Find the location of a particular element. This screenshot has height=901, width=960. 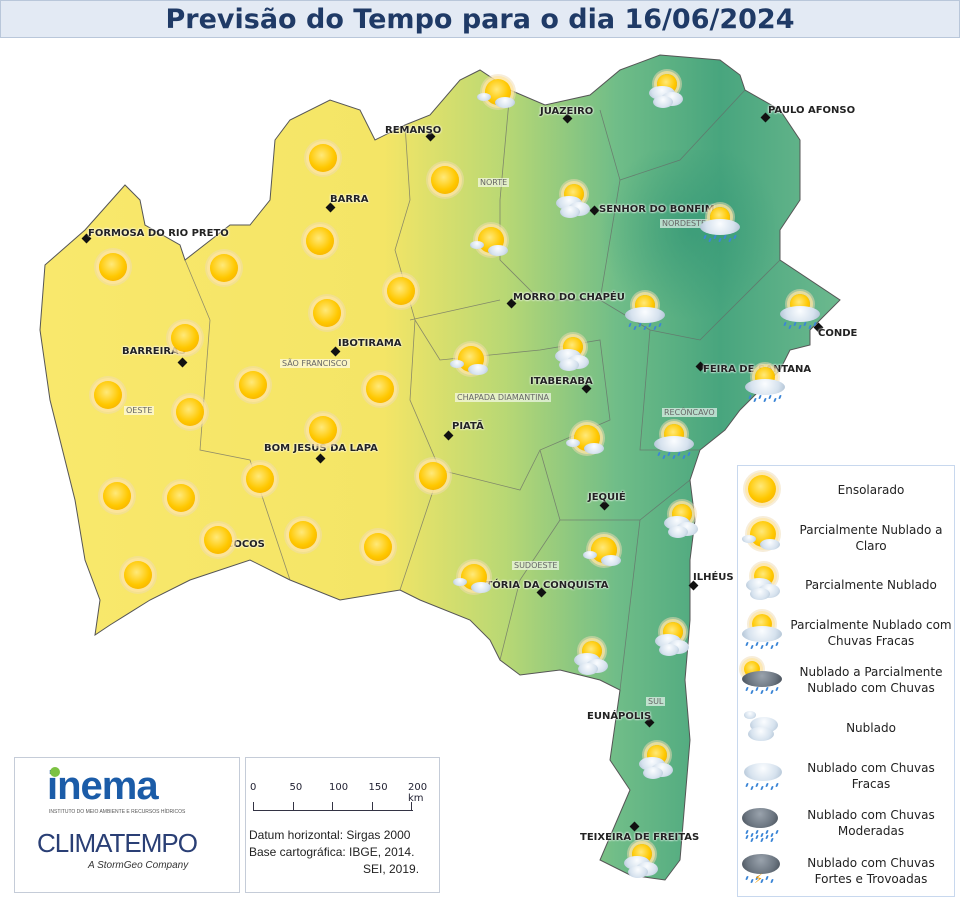

city-label: EUNÁPOLIS is located at coordinates (619, 716).